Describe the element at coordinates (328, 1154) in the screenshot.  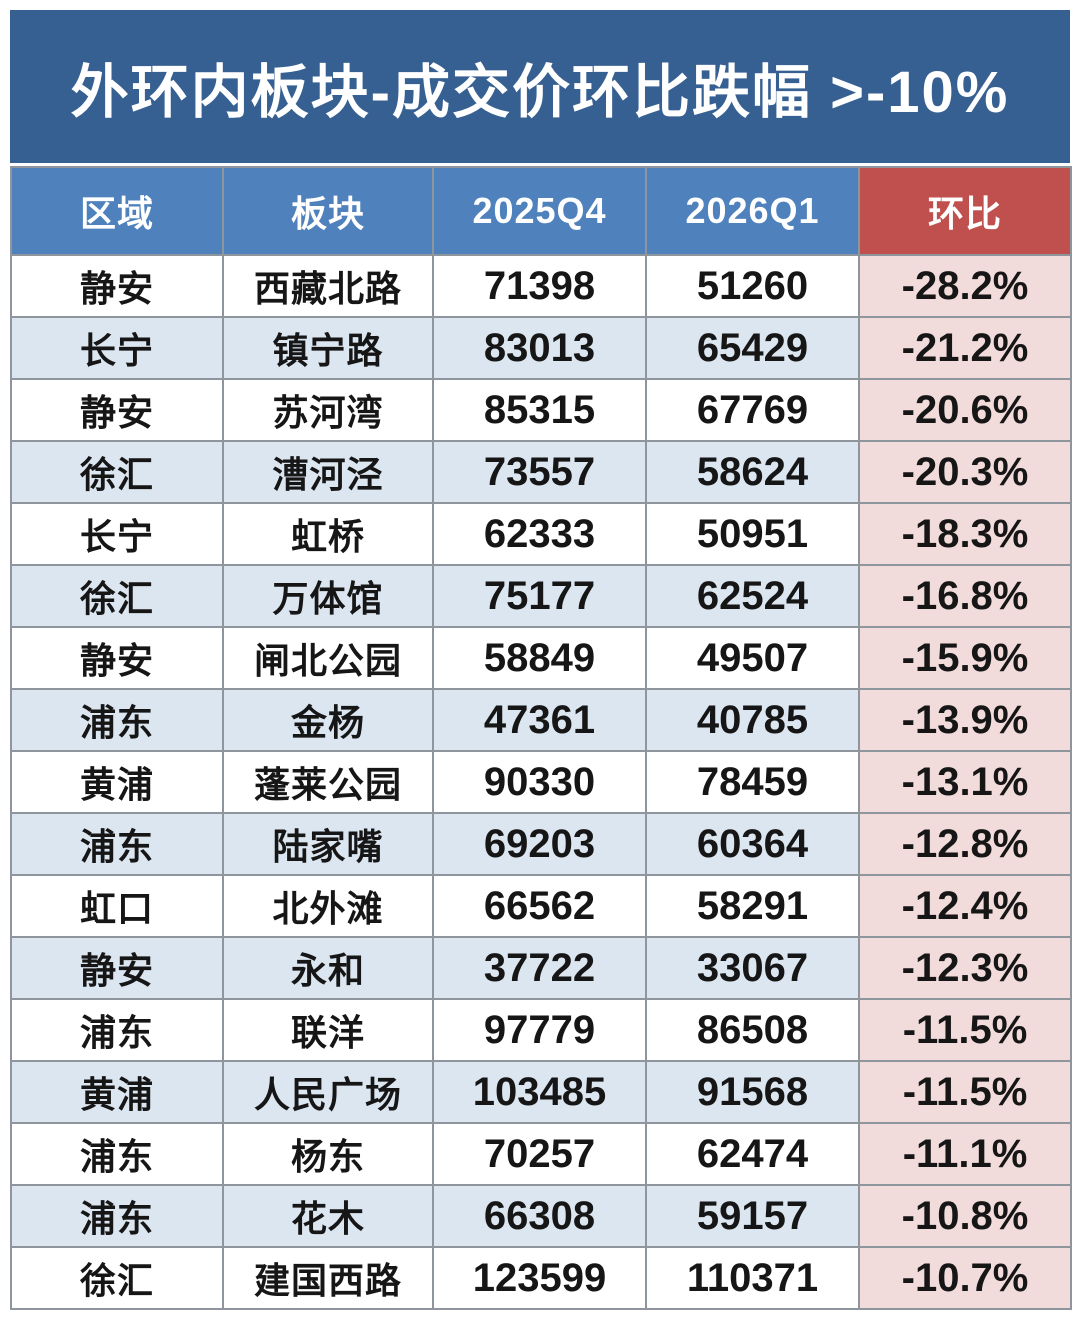
I see `block-cell: 杨东` at that location.